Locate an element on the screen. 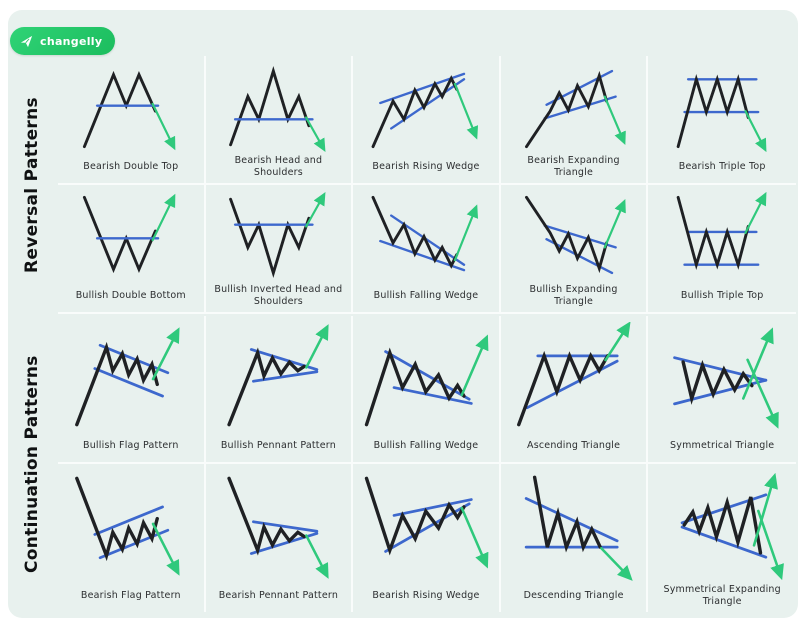  bullish-pennant-diagram is located at coordinates (279, 377).